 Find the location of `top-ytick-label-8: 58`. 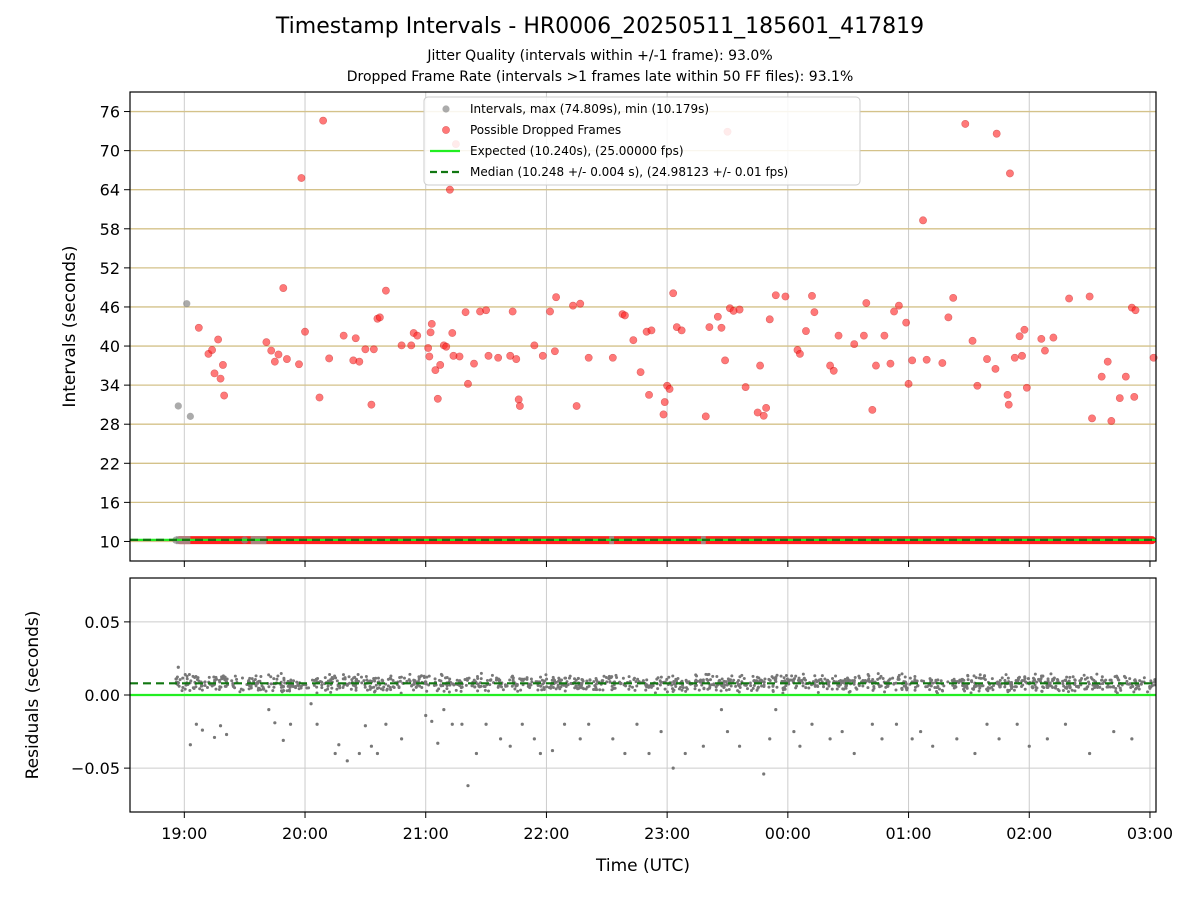

top-ytick-label-8: 58 is located at coordinates (110, 229).